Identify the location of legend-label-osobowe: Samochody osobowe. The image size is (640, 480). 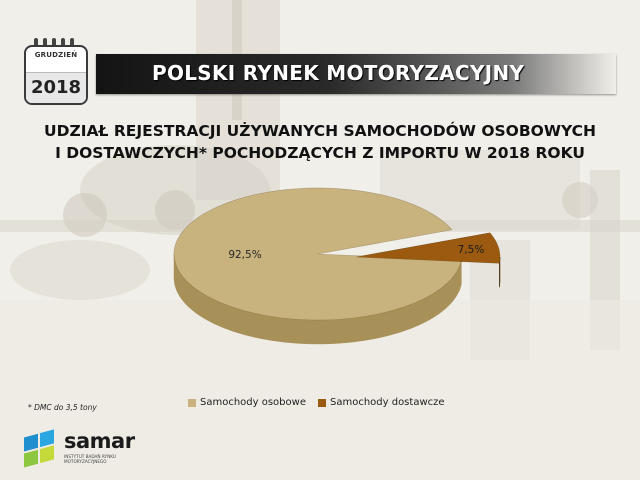
(253, 402).